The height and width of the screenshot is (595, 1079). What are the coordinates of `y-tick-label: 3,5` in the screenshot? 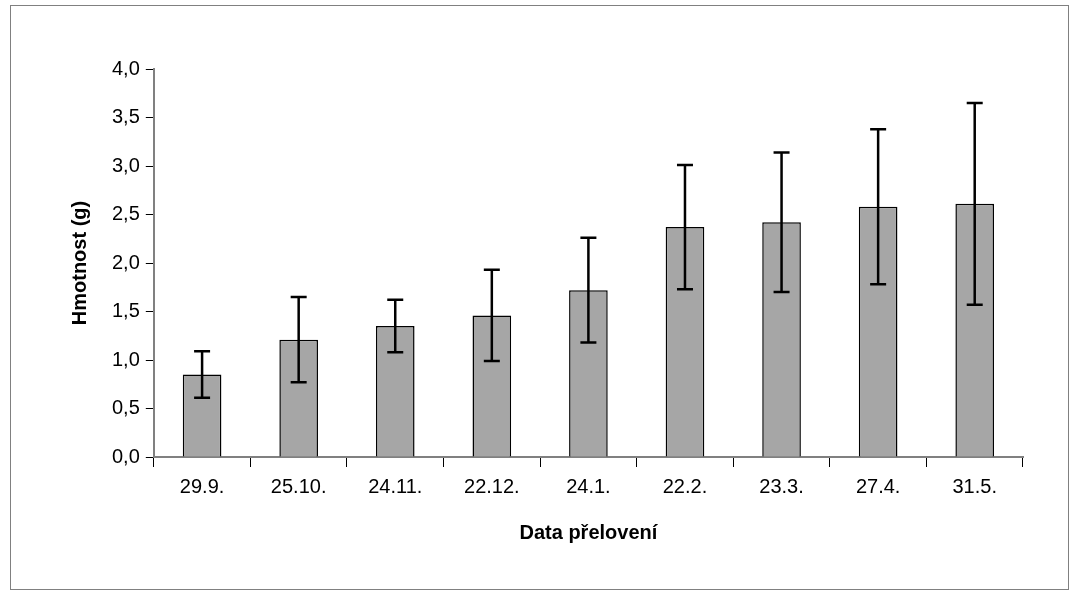 It's located at (125, 116).